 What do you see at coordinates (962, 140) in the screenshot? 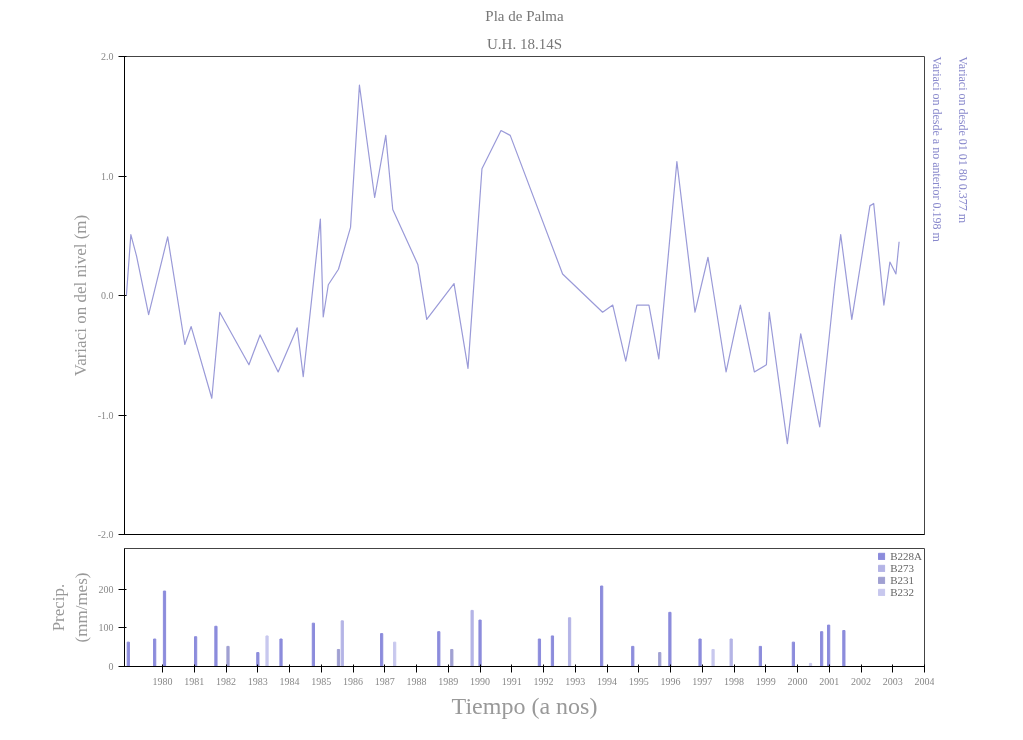
I see `text: Variaci on desde 01 01 80 0.377 m` at bounding box center [962, 140].